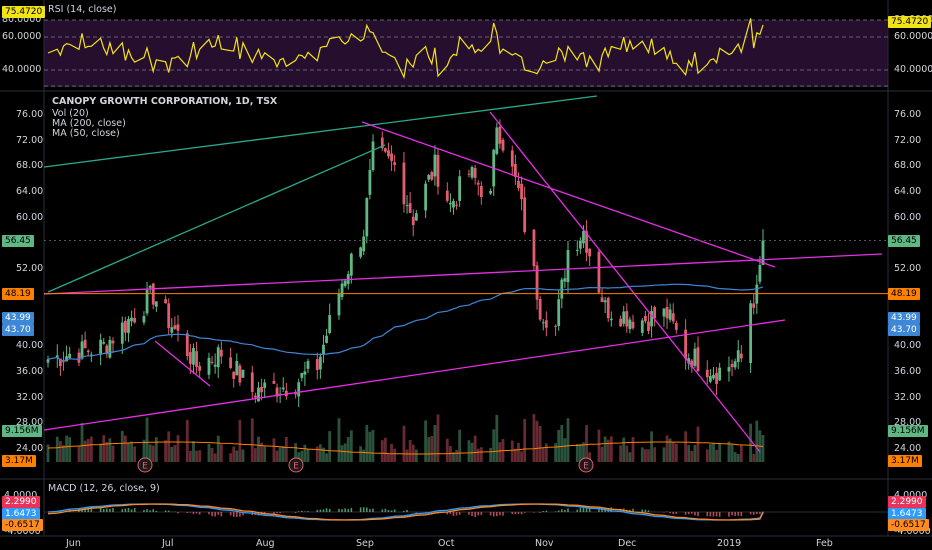  I want to click on ma50-badge-left: 43.99, so click(18, 317).